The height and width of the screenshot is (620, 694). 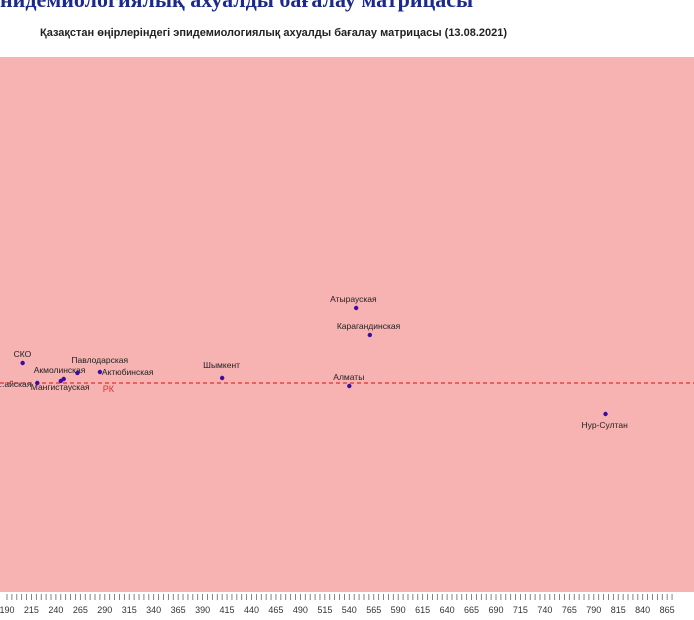 I want to click on x-tick-label: 565, so click(x=373, y=610).